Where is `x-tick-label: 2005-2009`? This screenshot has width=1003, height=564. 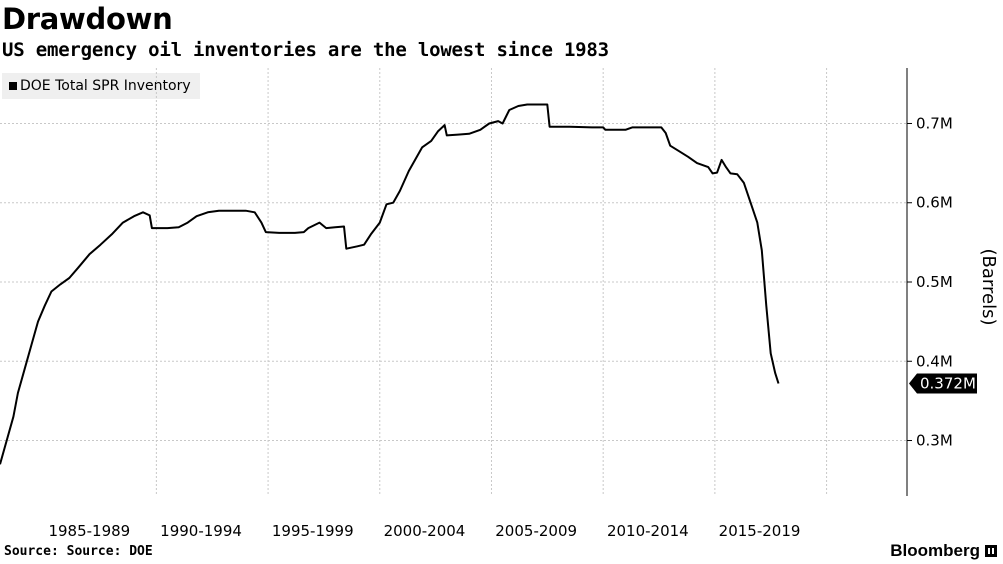
x-tick-label: 2005-2009 is located at coordinates (536, 531).